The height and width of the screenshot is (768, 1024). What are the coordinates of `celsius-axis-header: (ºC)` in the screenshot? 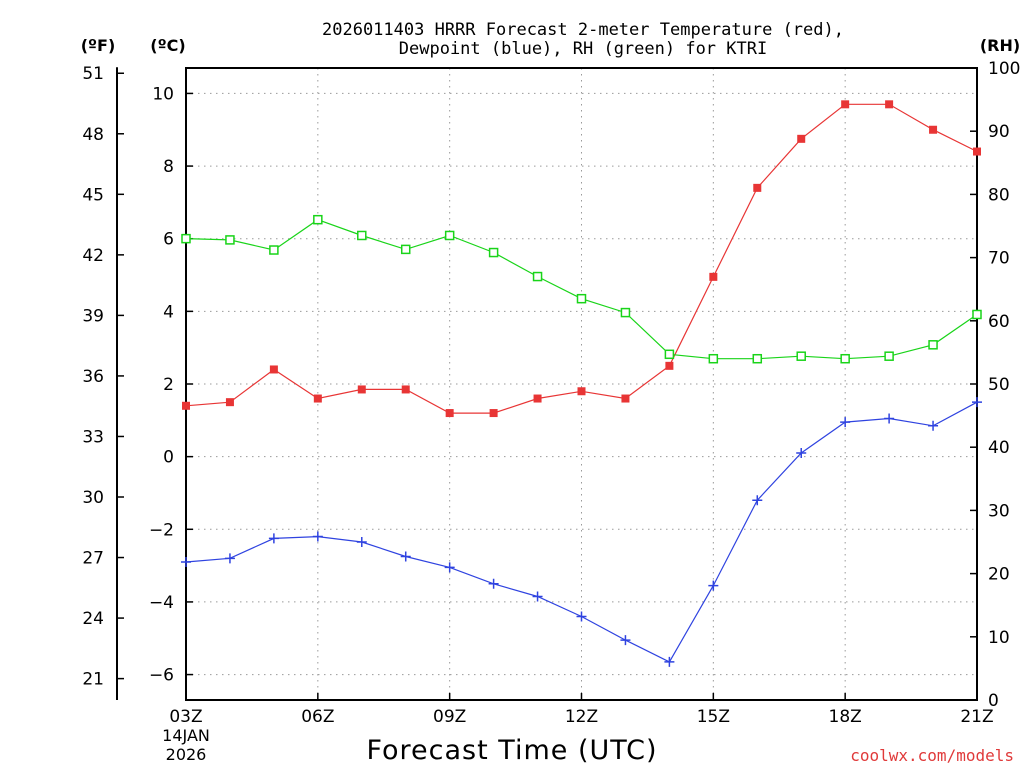 It's located at (167, 45).